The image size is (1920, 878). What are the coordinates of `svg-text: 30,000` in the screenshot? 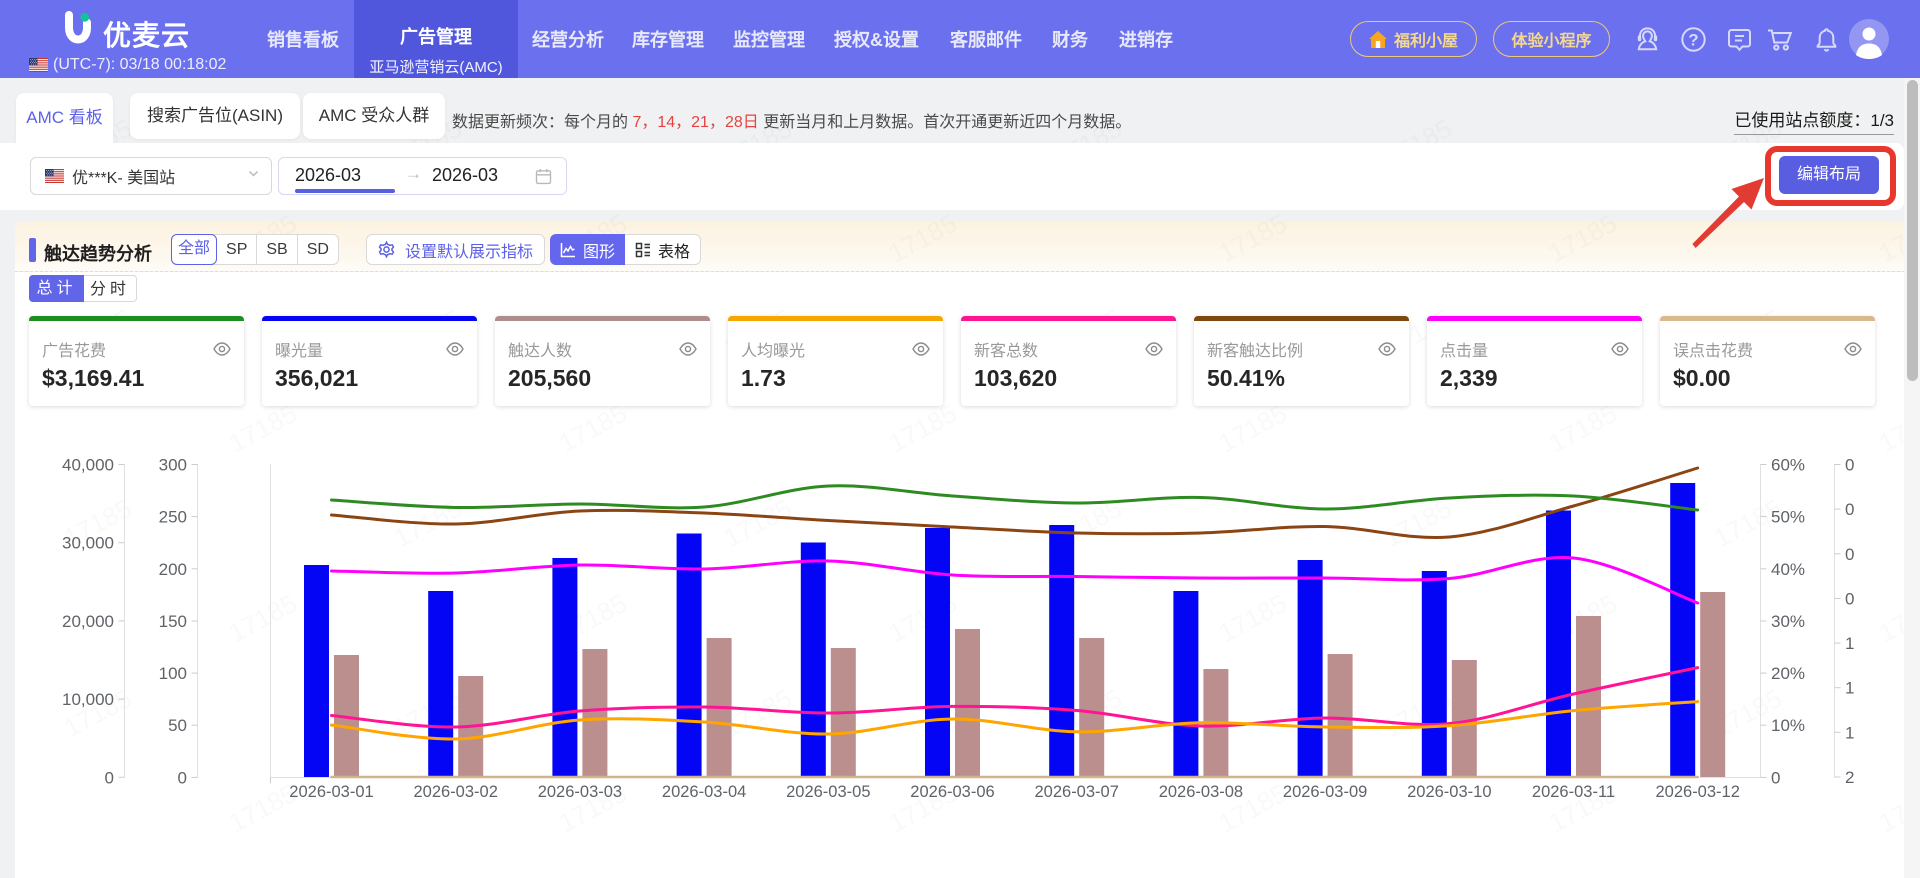 It's located at (88, 543).